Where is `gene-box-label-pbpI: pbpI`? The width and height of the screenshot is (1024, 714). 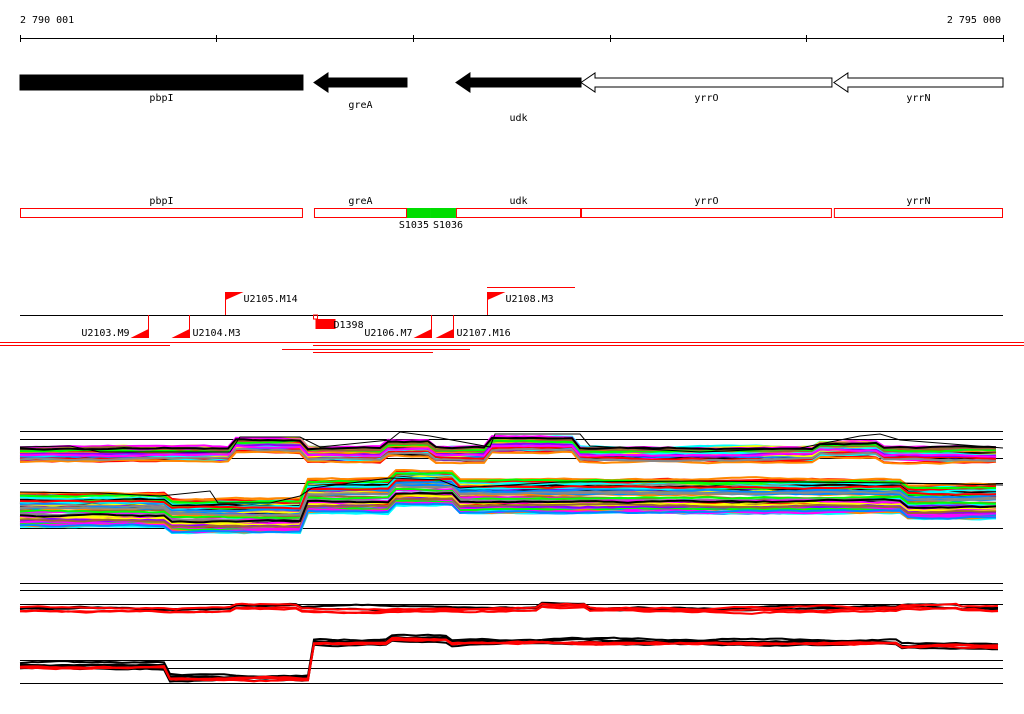
gene-box-label-pbpI: pbpI is located at coordinates (161, 201).